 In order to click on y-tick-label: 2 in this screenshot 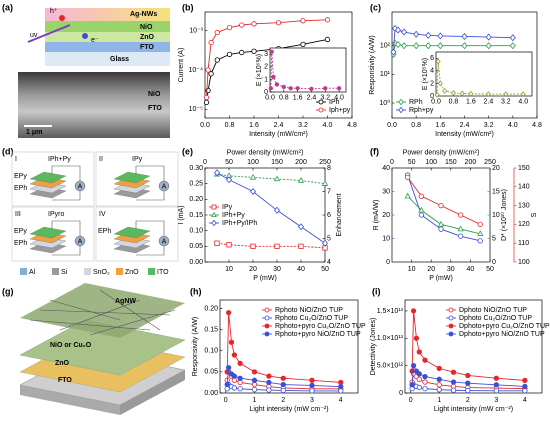, I will do `click(432, 83)`.